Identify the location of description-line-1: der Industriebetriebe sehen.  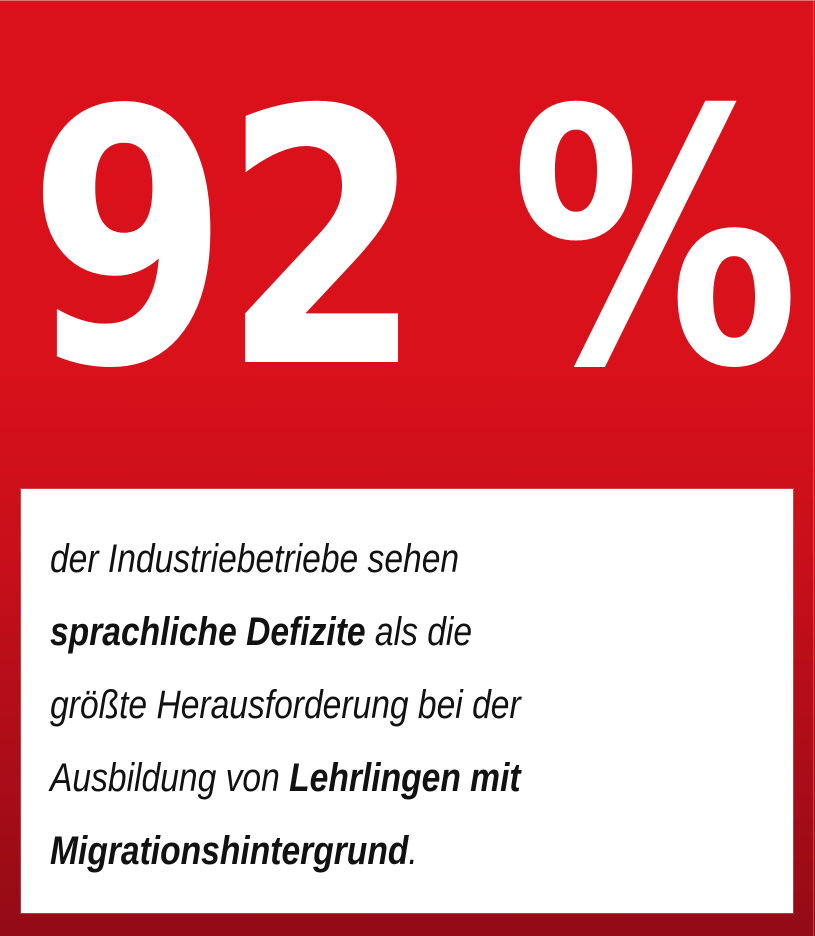
(428, 559).